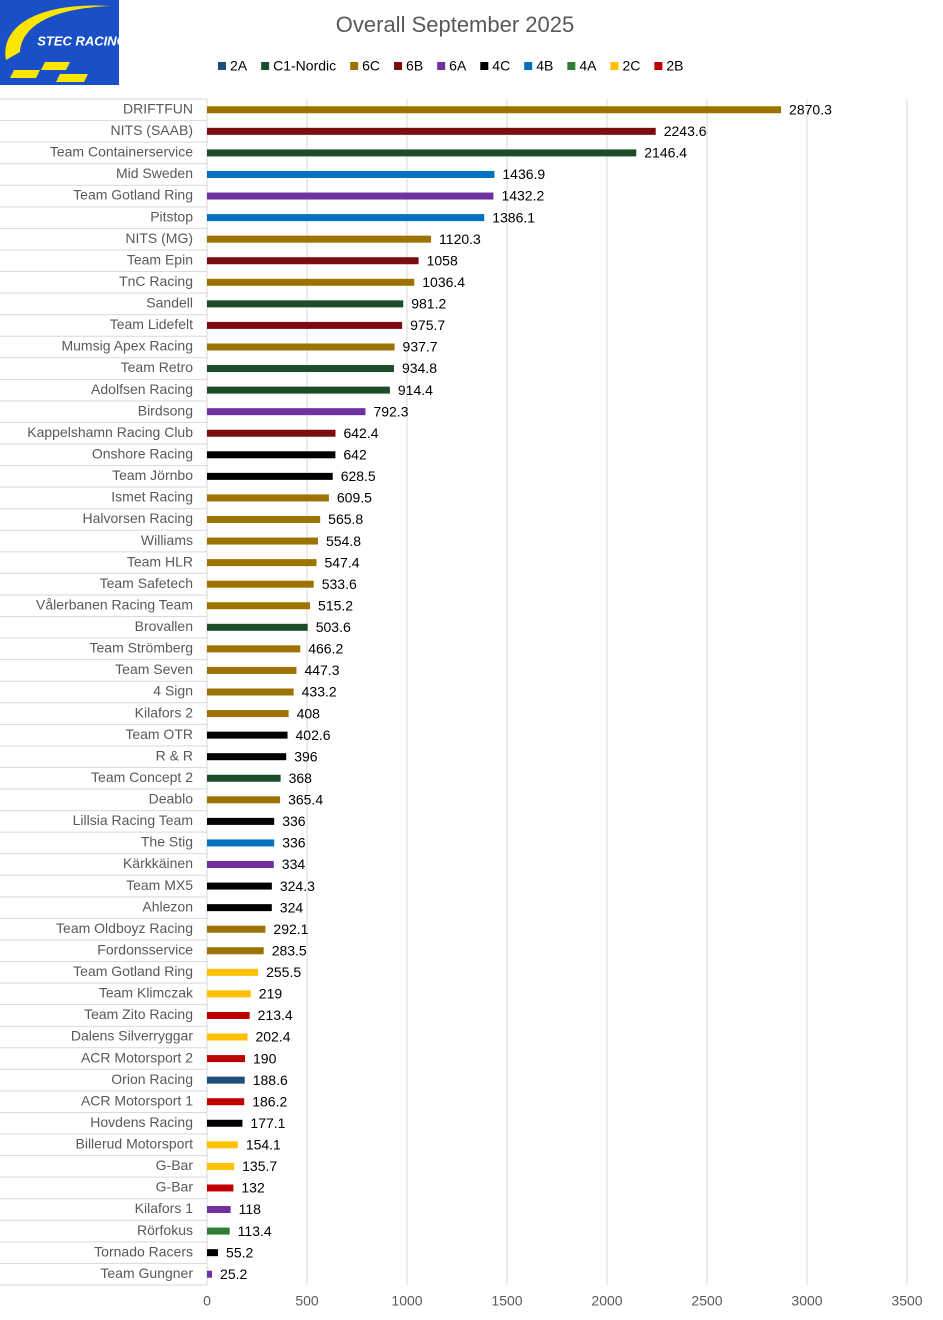  Describe the element at coordinates (294, 864) in the screenshot. I see `value-label: 334` at that location.